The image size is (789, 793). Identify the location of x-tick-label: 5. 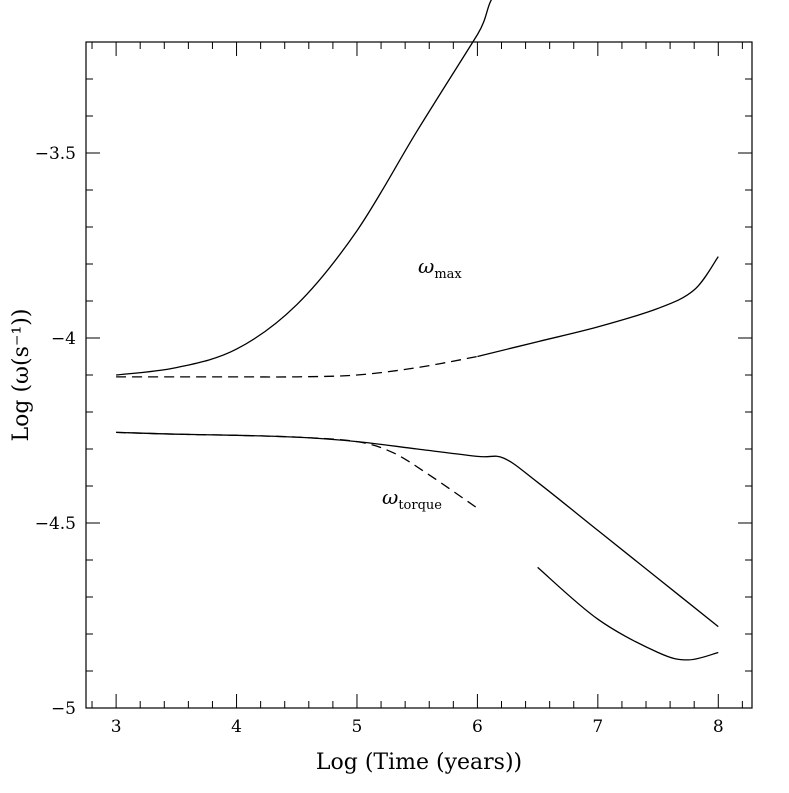
(357, 727).